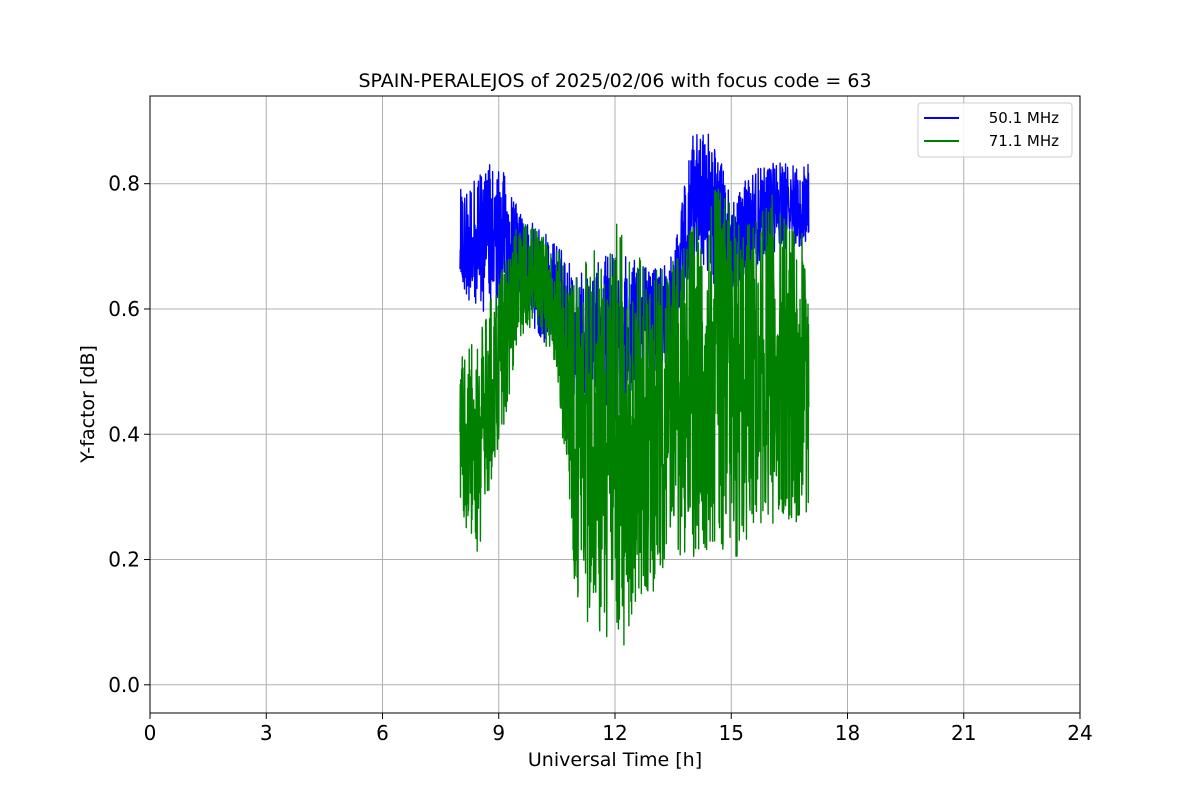  I want to click on y-tick-label: 0.8, so click(124, 184).